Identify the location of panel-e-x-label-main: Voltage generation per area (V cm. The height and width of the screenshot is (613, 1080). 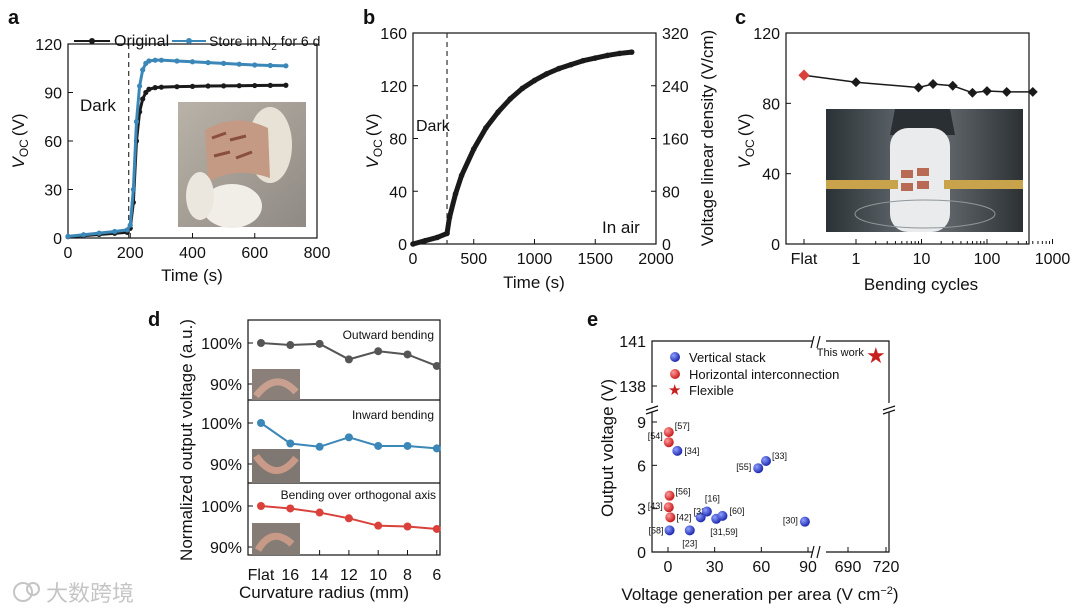
(750, 594).